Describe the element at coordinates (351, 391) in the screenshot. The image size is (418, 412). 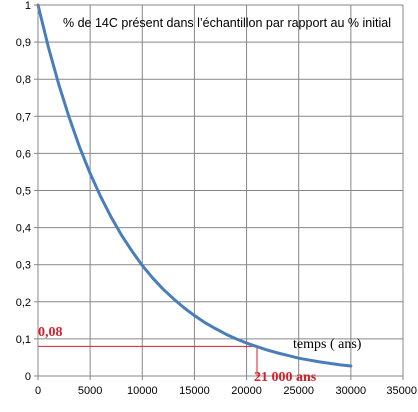
I see `x-tick-label: 30000` at that location.